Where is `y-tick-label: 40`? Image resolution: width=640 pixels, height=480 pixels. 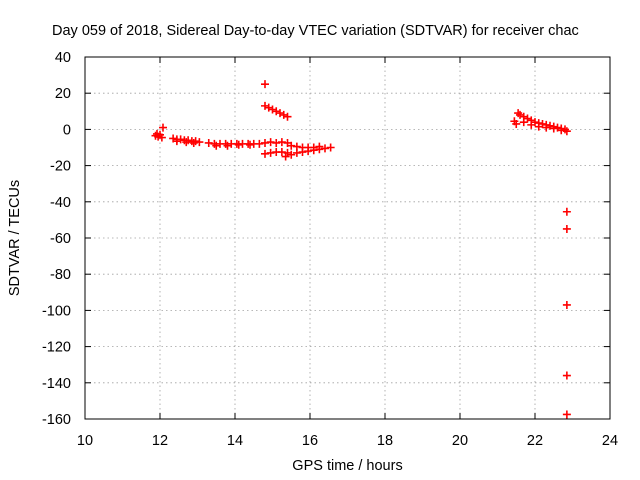 y-tick-label: 40 is located at coordinates (63, 58).